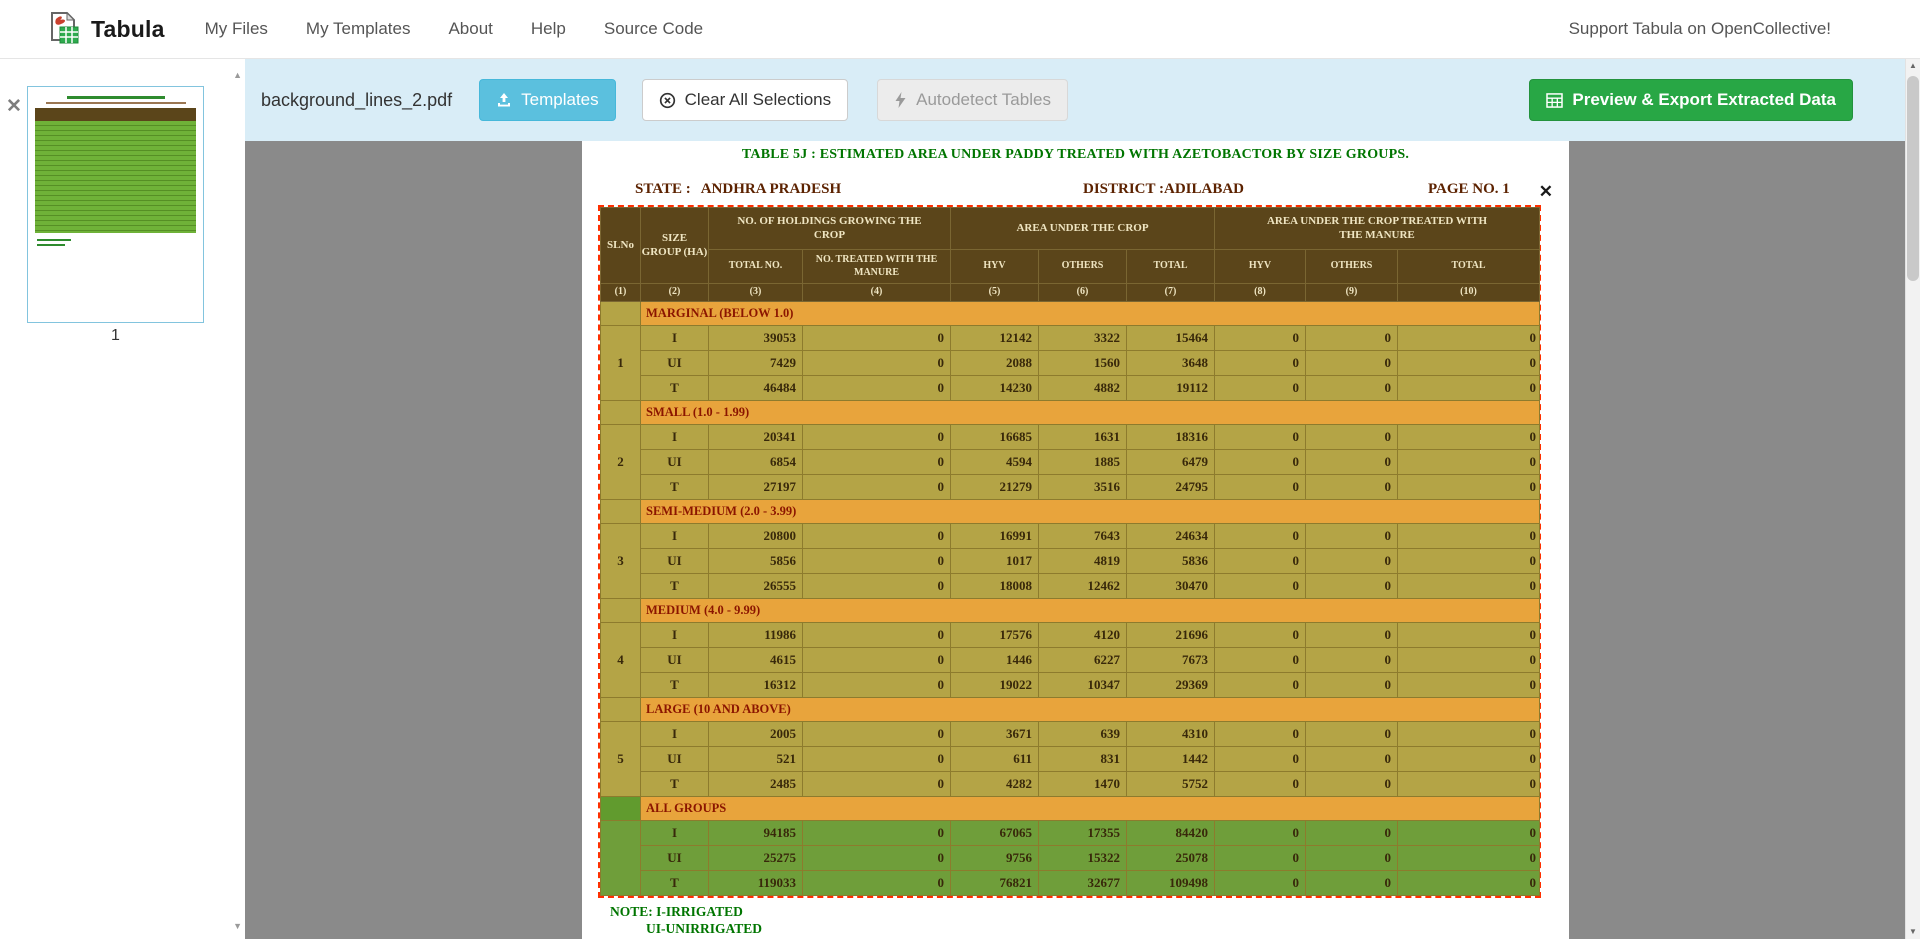 Image resolution: width=1920 pixels, height=939 pixels. What do you see at coordinates (115, 103) in the screenshot?
I see `thumb-meta-line` at bounding box center [115, 103].